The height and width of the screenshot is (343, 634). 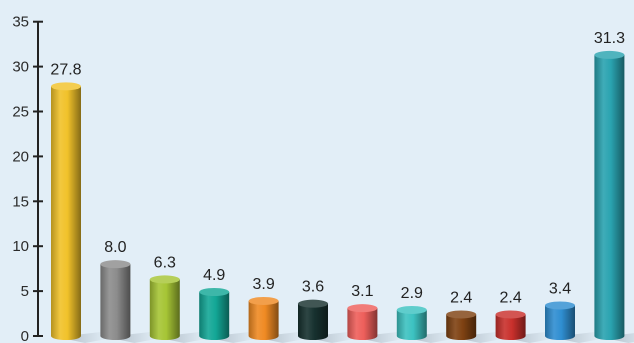 What do you see at coordinates (20, 156) in the screenshot?
I see `y-tick-label: 20` at bounding box center [20, 156].